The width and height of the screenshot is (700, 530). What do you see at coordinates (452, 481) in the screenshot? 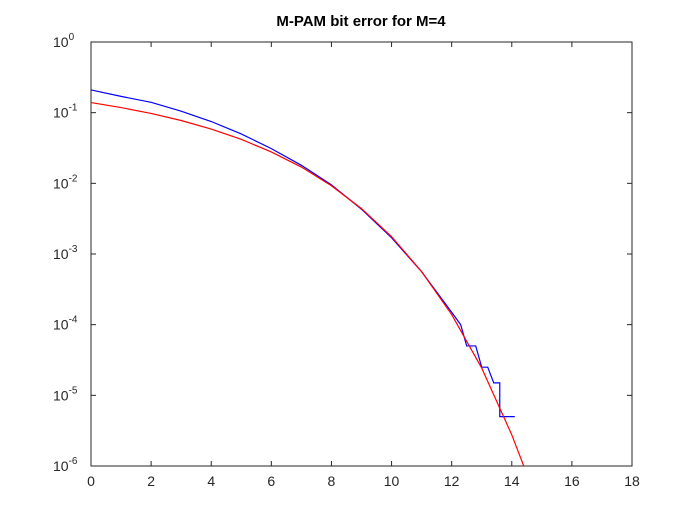
I see `x-tick-label: 12` at bounding box center [452, 481].